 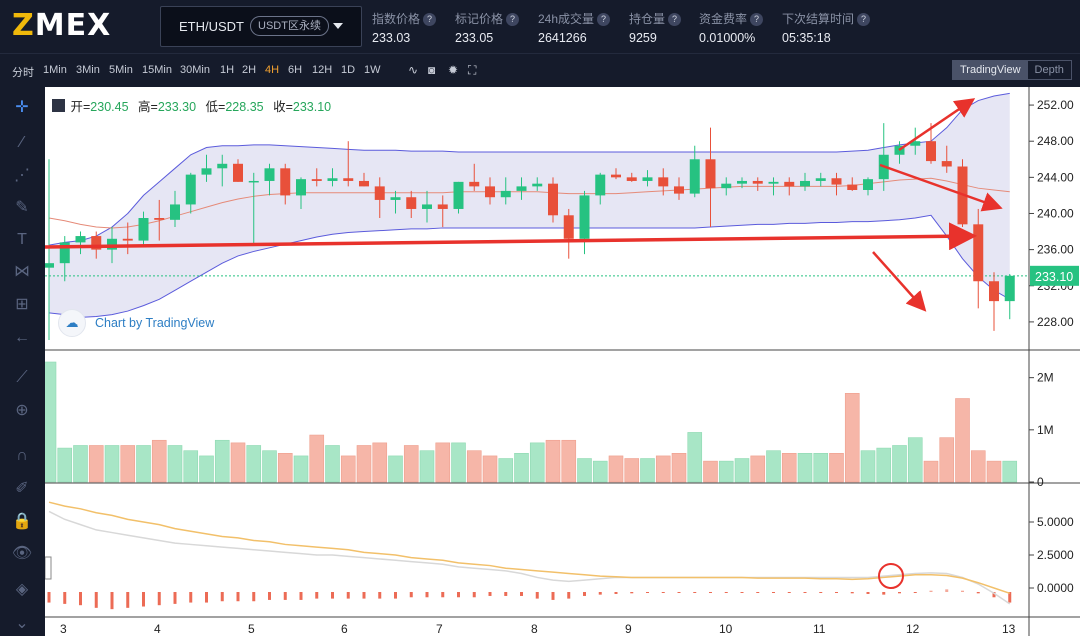 I want to click on timeframe-5min: 5Min, so click(x=121, y=70).